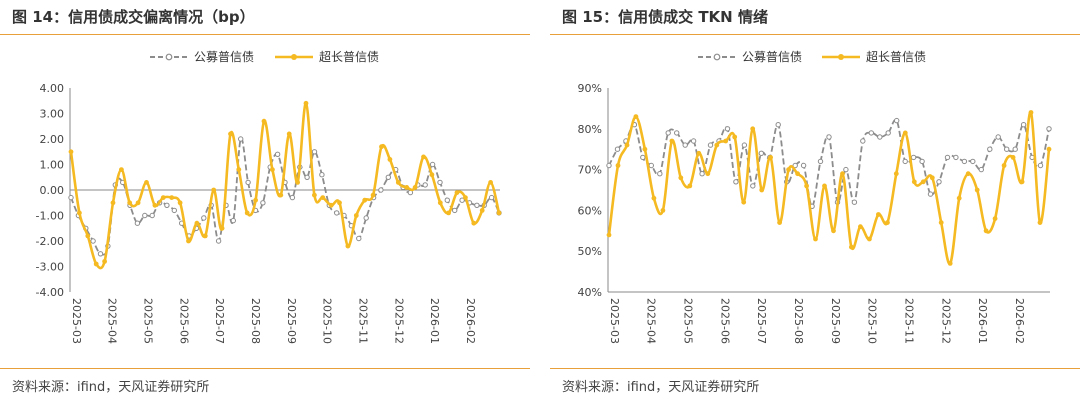  Describe the element at coordinates (50, 241) in the screenshot. I see `y-tick-label: -2.00` at that location.